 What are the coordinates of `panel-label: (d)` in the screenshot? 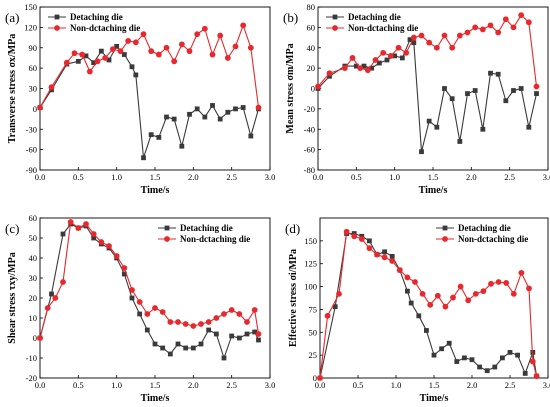 It's located at (292, 228).